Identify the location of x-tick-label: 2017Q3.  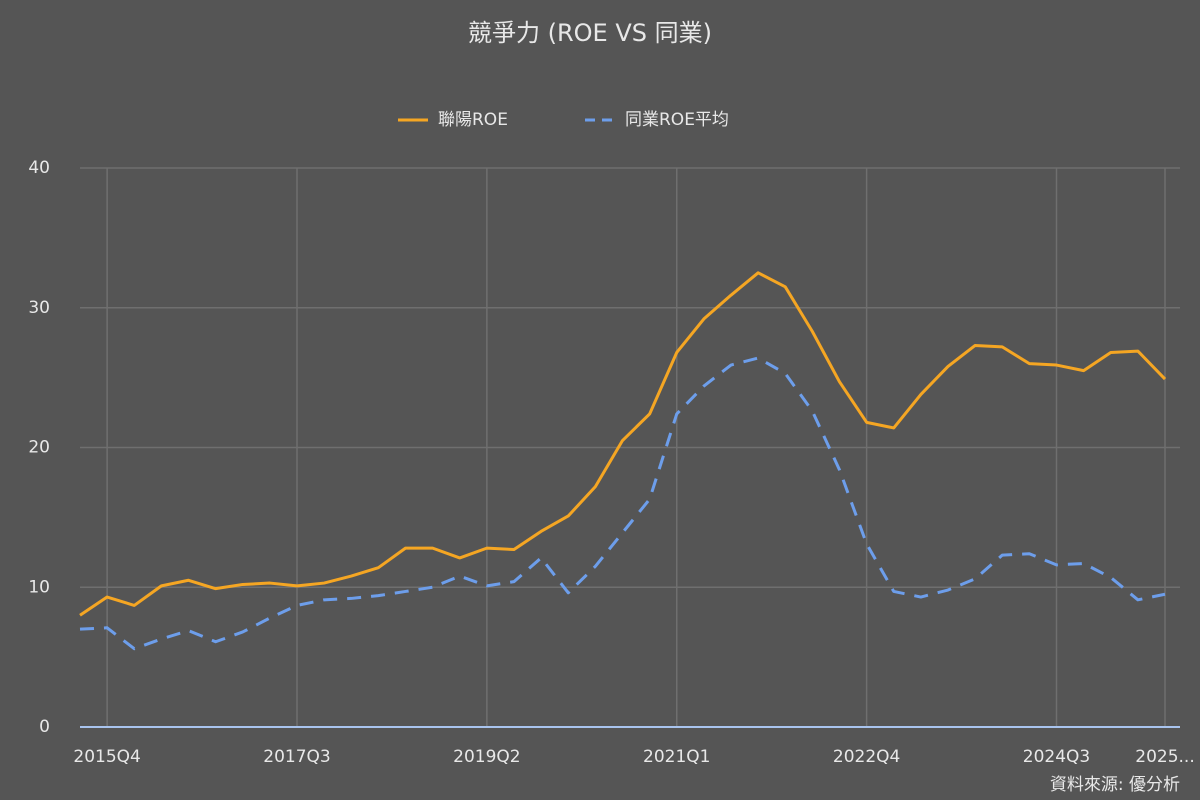
(296, 757).